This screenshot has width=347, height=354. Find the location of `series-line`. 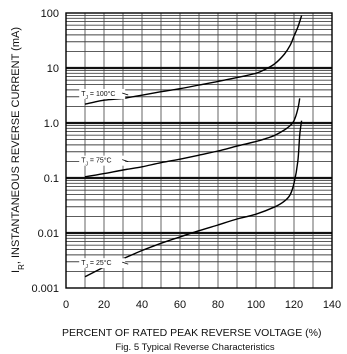

series-line is located at coordinates (192, 138).